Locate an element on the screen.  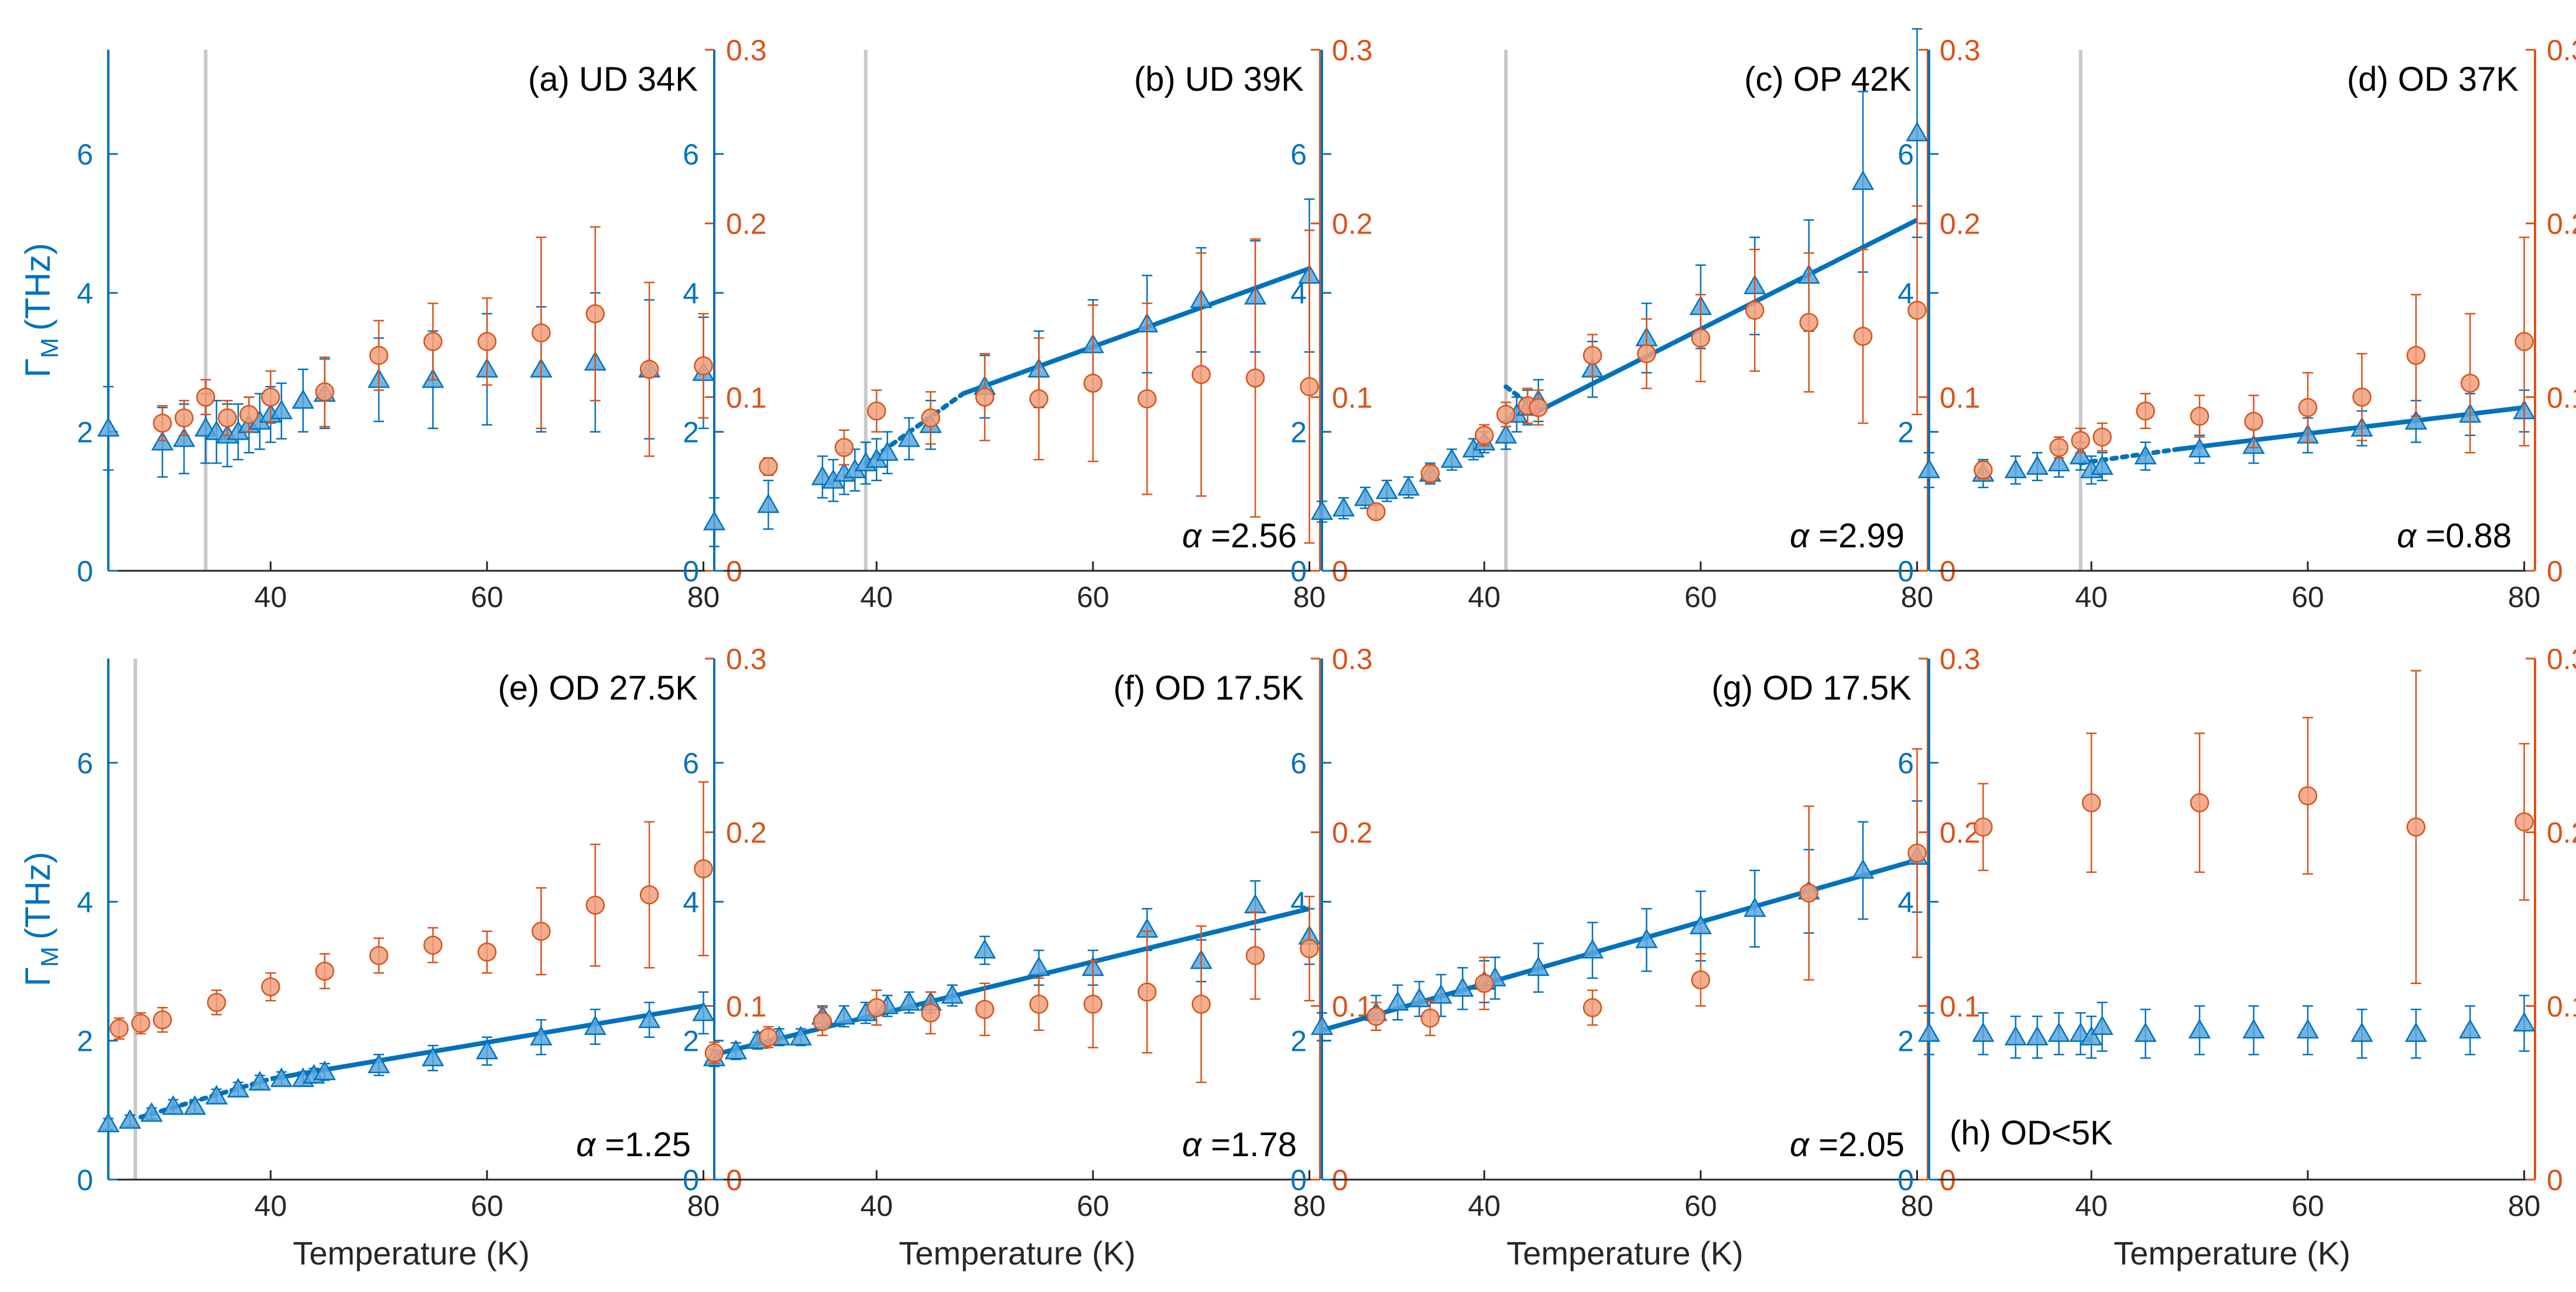
y-left-label-main: Γ is located at coordinates (38, 976).